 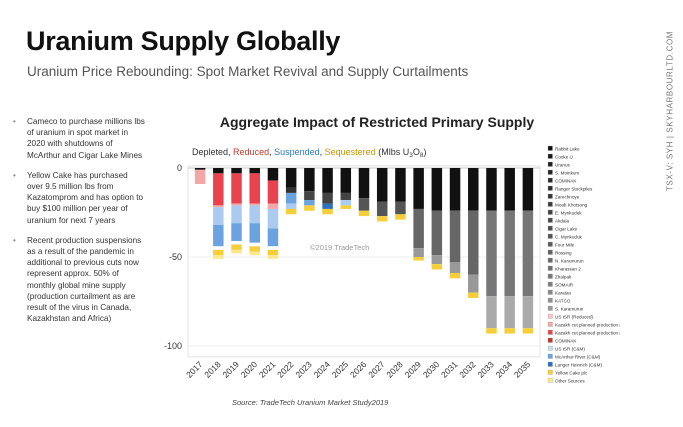 I want to click on legend-label: Moab Khotsong, so click(x=571, y=204).